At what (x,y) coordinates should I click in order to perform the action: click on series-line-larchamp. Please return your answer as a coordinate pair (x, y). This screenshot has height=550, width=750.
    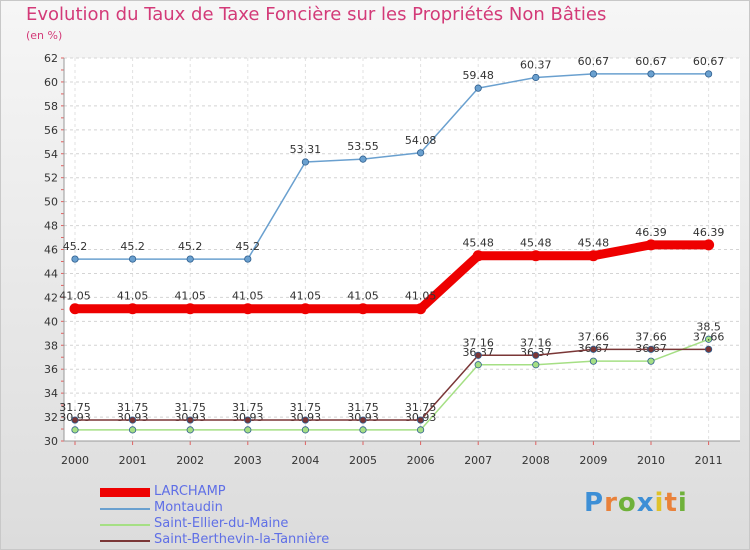
    Looking at the image, I should click on (392, 277).